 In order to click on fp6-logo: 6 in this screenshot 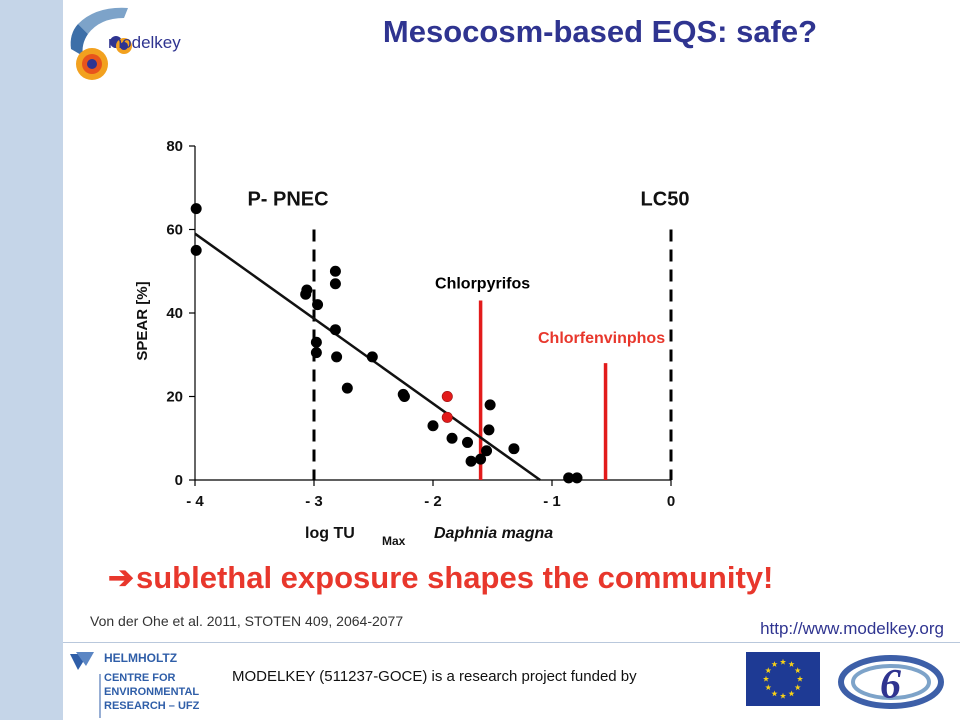, I will do `click(891, 682)`.